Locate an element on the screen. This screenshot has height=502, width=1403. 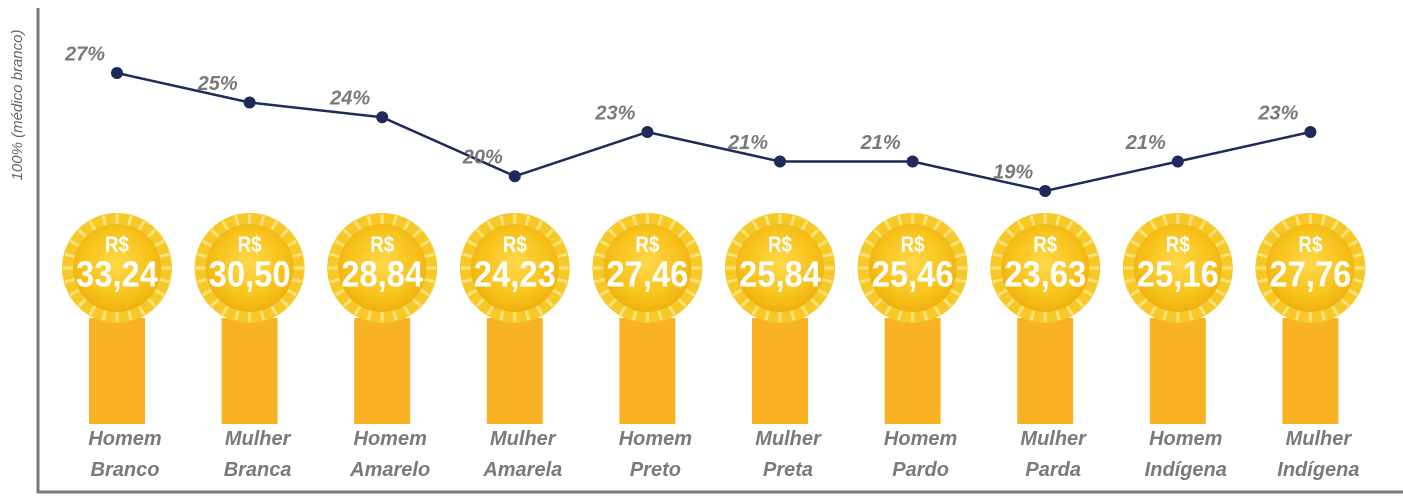
medal-value: 25,16 is located at coordinates (1178, 274).